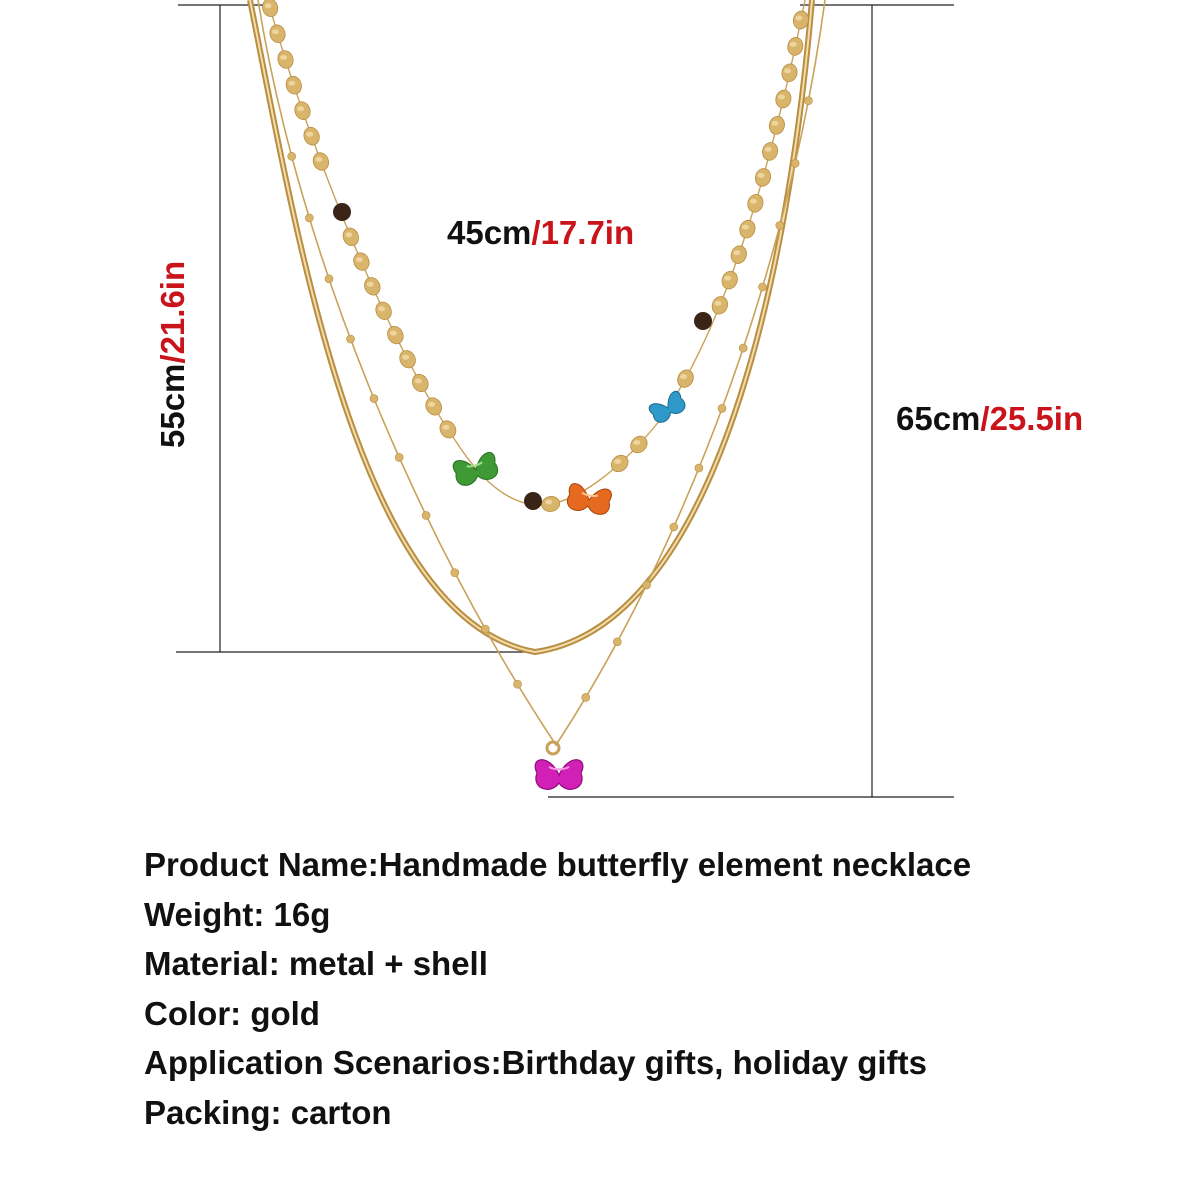 Image resolution: width=1200 pixels, height=1200 pixels. Describe the element at coordinates (209, 914) in the screenshot. I see `spec-label: Weight:` at that location.